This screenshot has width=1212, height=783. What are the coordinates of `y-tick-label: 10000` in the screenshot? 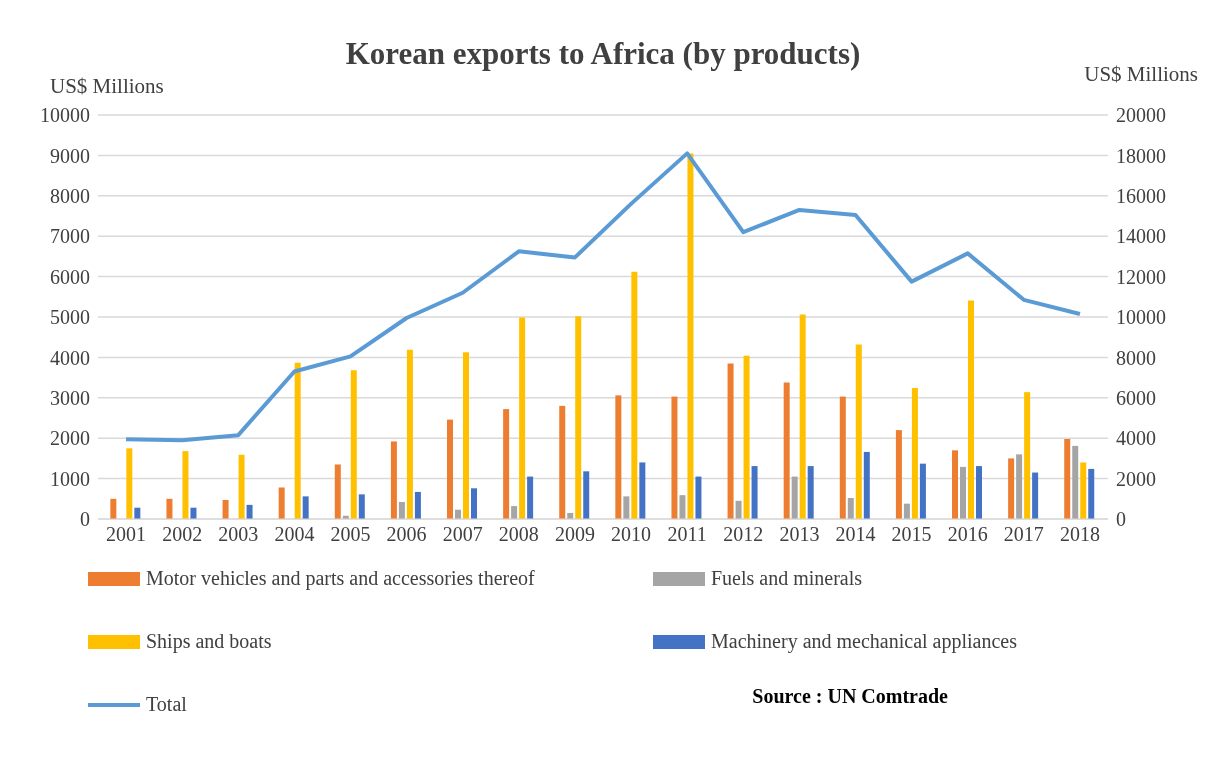 It's located at (65, 115).